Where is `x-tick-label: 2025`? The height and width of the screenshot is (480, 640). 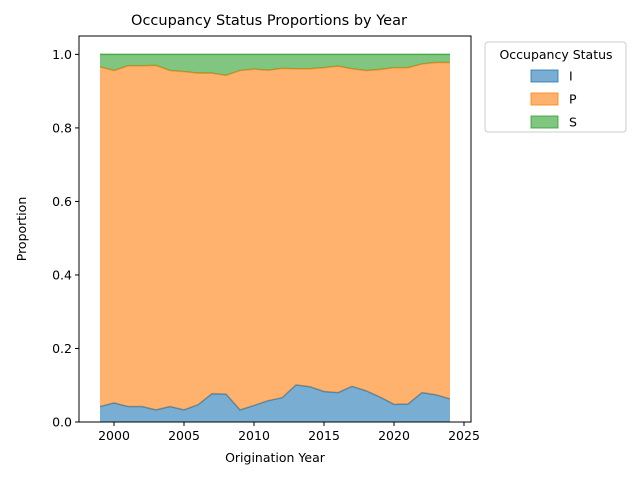 x-tick-label: 2025 is located at coordinates (464, 435).